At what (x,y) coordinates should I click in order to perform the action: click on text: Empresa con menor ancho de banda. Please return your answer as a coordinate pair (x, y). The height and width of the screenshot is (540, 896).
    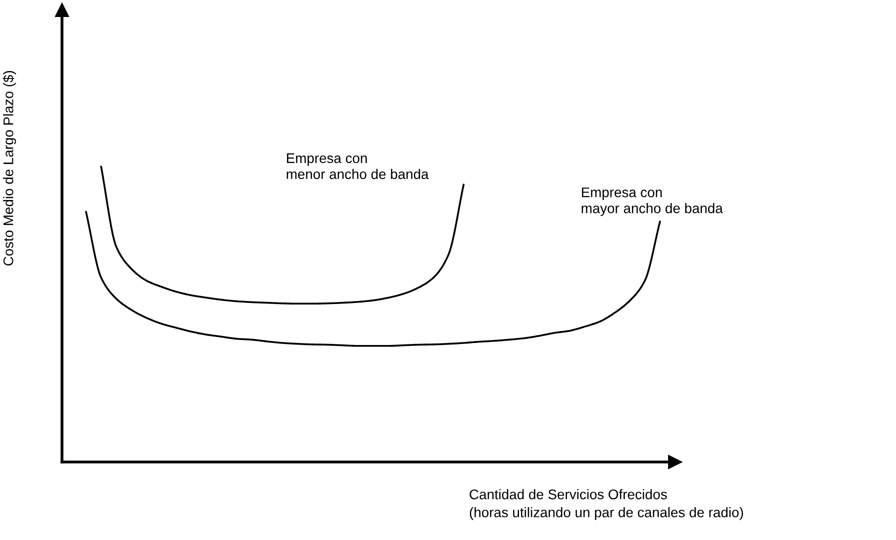
    Looking at the image, I should click on (357, 166).